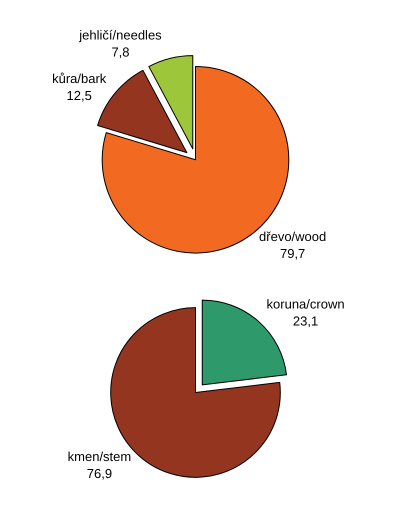  What do you see at coordinates (120, 52) in the screenshot?
I see `data-label: 7,8` at bounding box center [120, 52].